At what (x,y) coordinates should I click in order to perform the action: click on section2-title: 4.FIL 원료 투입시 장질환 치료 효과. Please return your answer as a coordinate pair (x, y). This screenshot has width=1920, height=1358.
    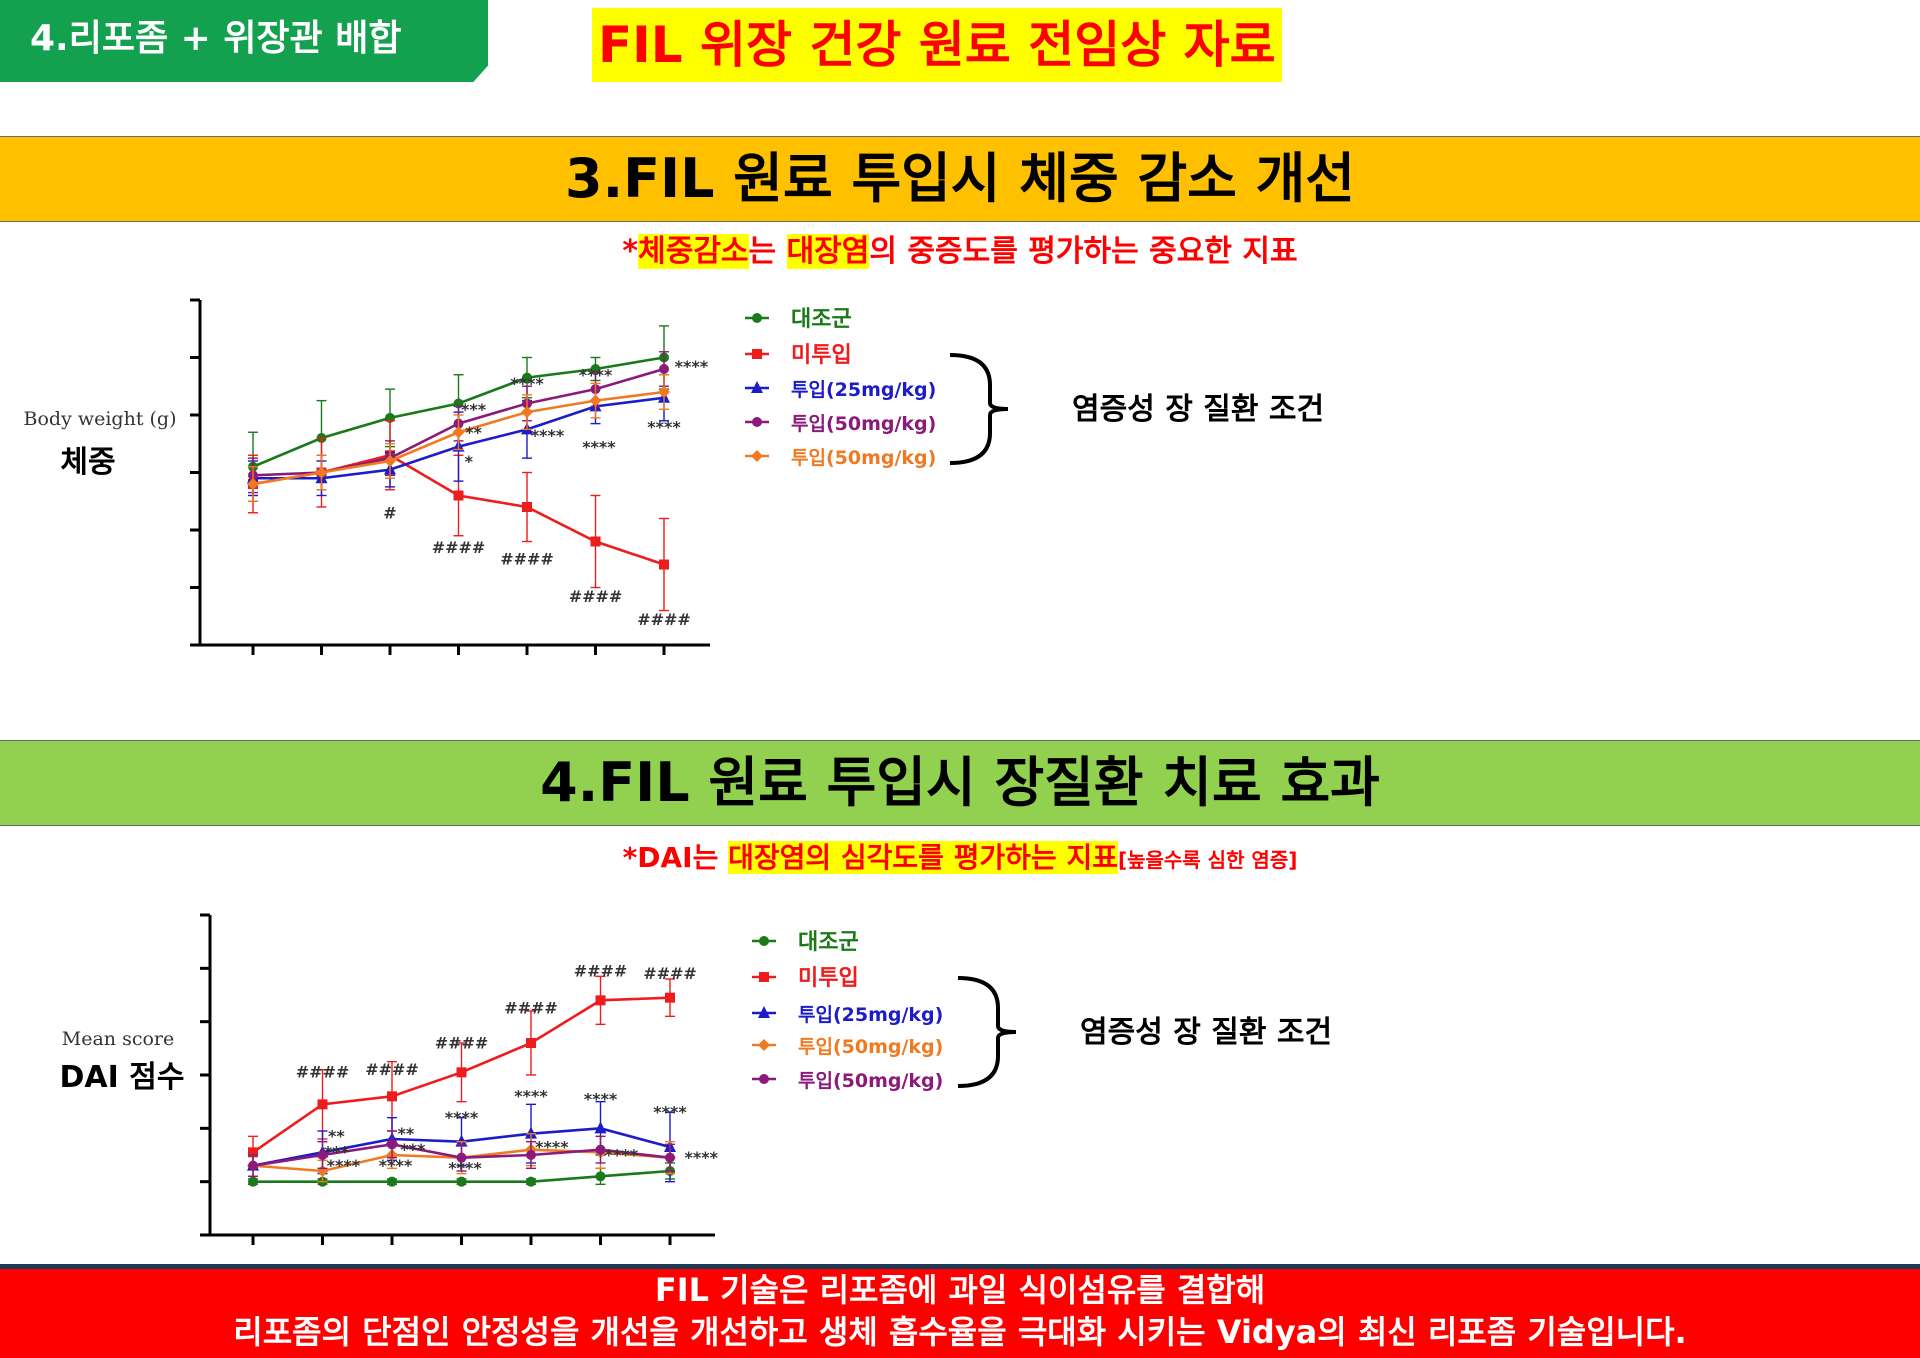
    Looking at the image, I should click on (960, 783).